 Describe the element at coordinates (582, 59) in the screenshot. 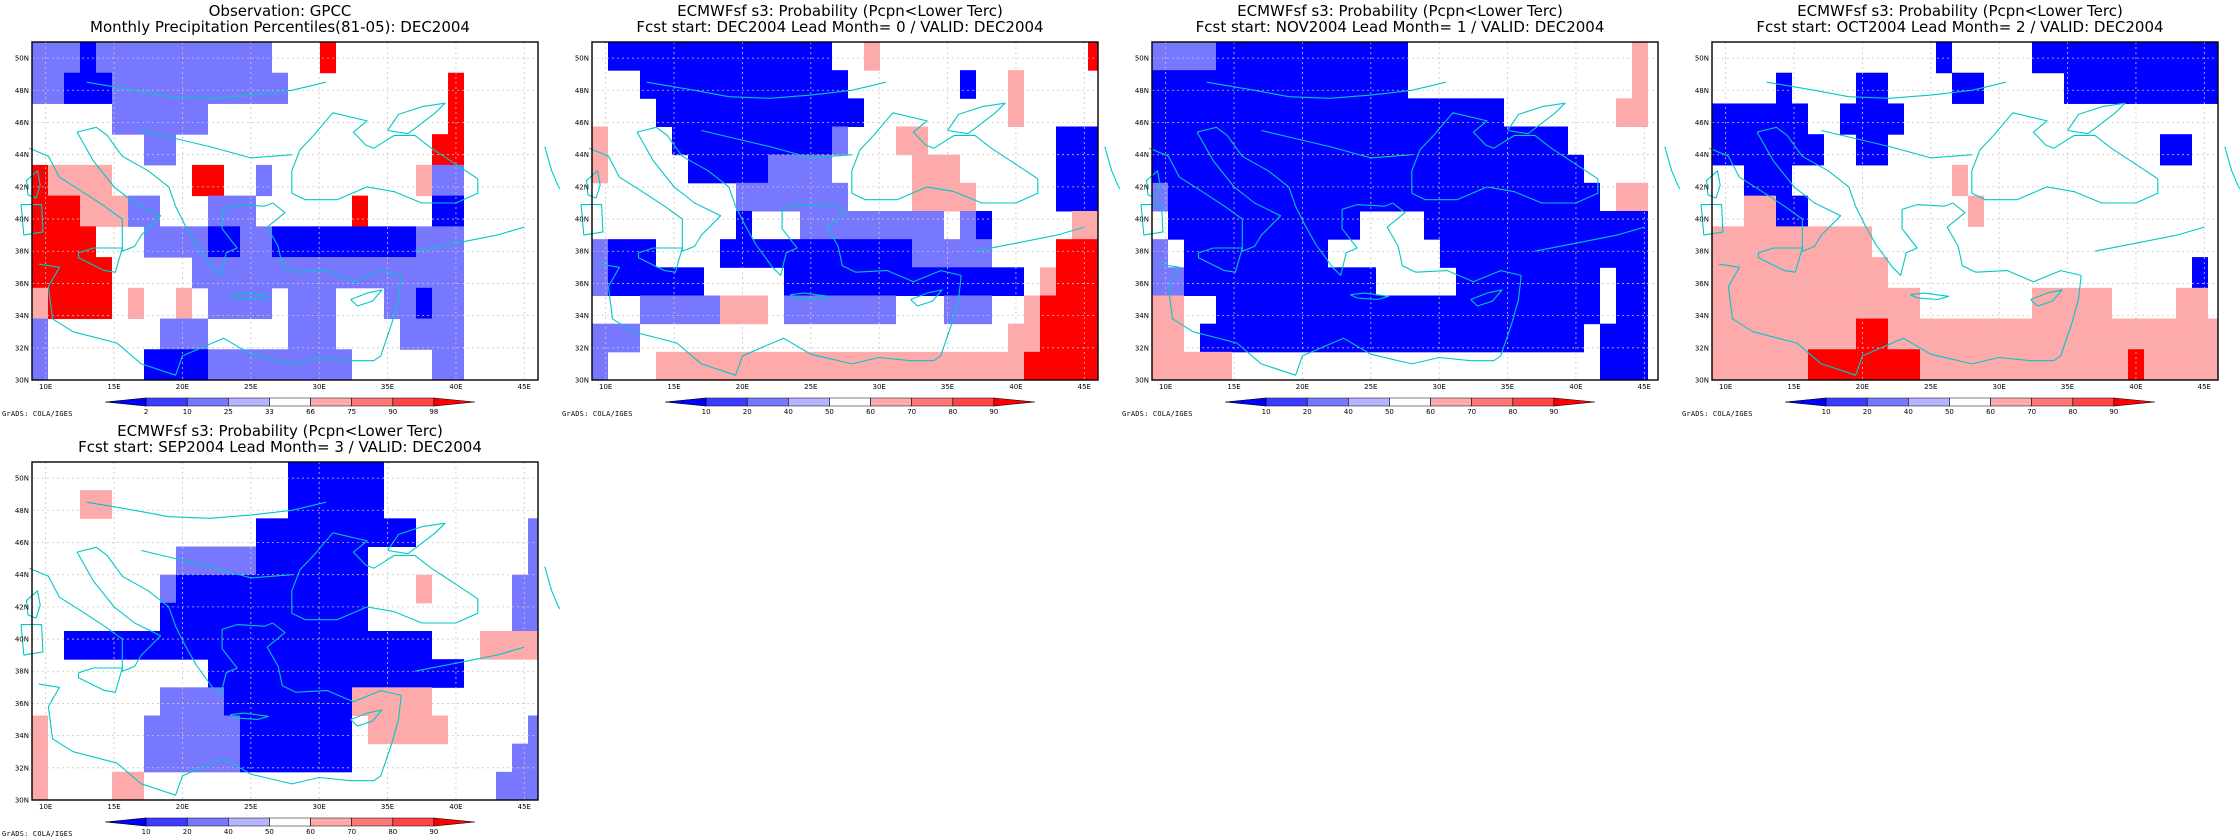

I see `latitude-label: 50N` at that location.